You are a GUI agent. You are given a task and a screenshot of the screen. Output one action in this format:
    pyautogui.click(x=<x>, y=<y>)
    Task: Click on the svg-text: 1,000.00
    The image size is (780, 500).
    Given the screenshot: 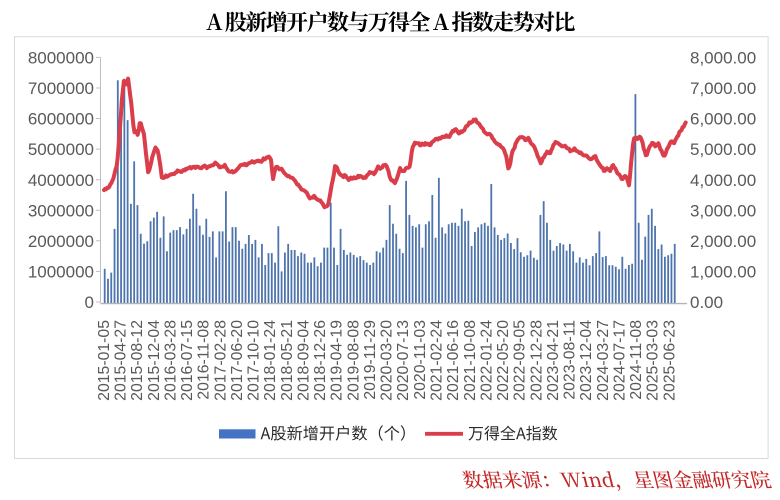 What is the action you would take?
    pyautogui.click(x=723, y=272)
    